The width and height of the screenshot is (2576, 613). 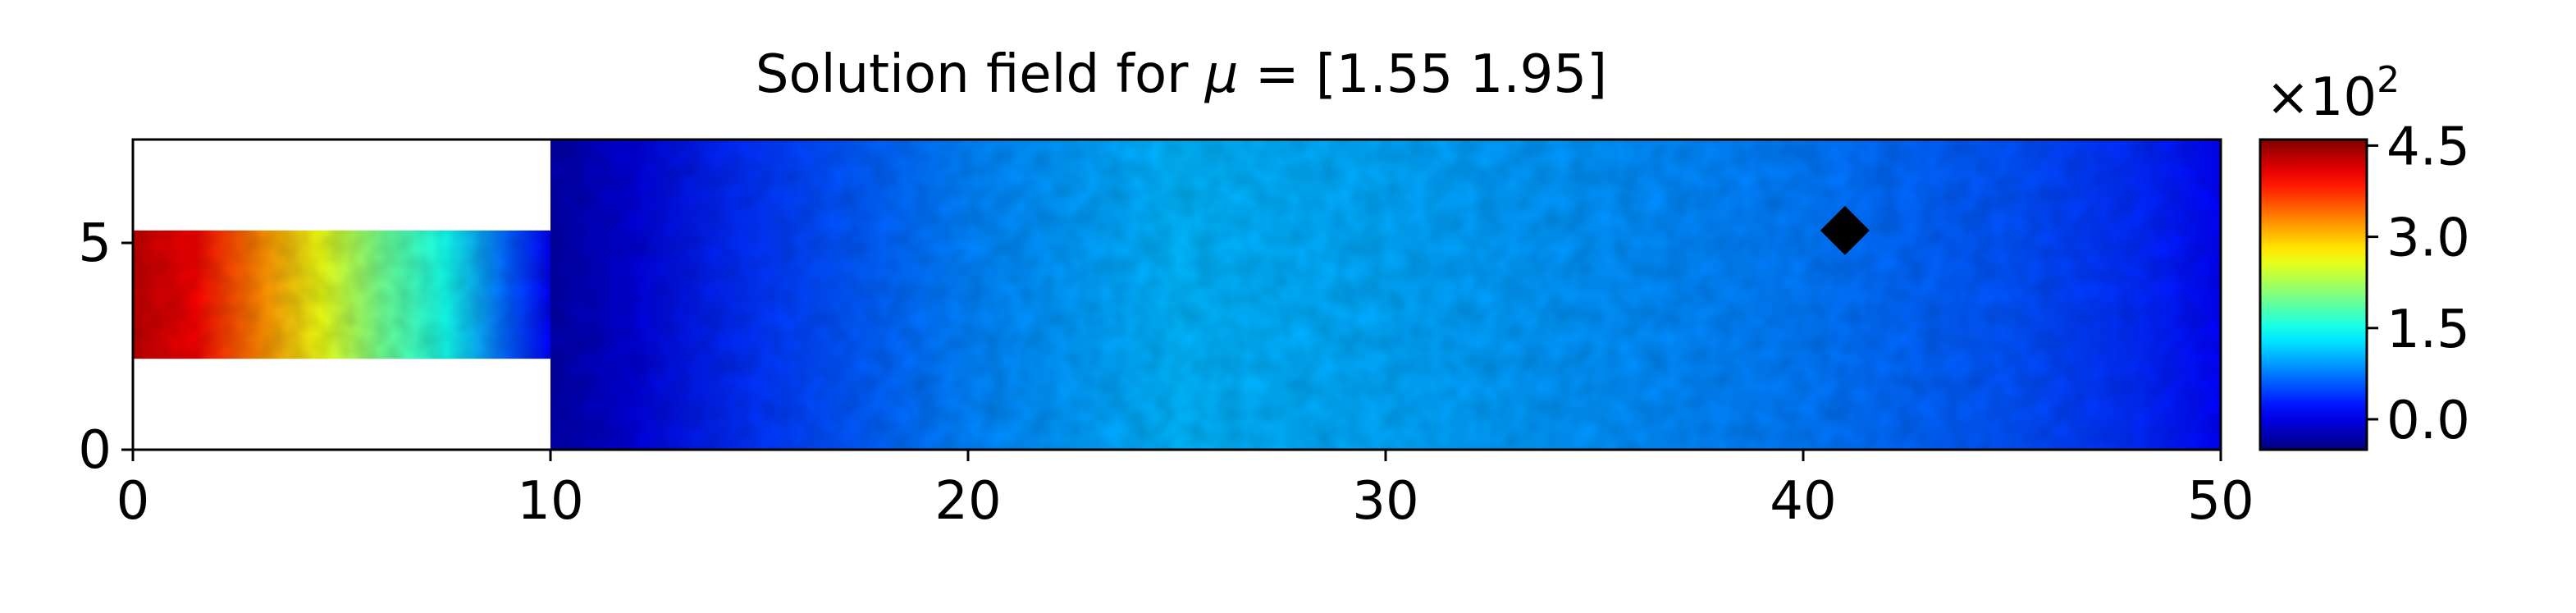 I want to click on colorbar-tick-label: 4.5, so click(x=2428, y=147).